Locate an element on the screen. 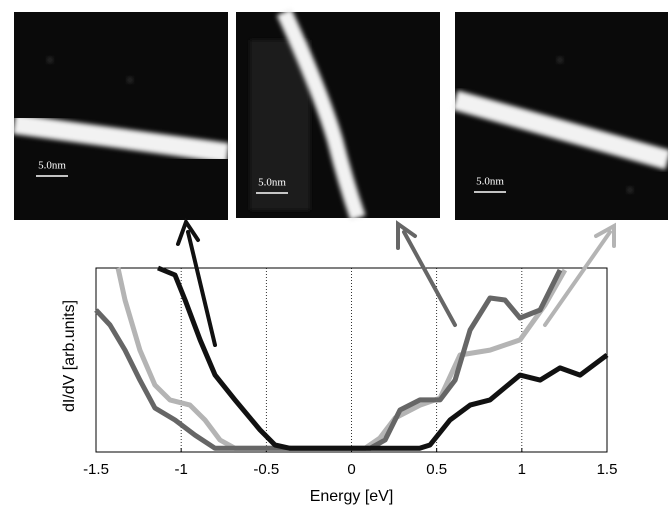 This screenshot has height=517, width=670. x-tick-label: 1.5 is located at coordinates (607, 469).